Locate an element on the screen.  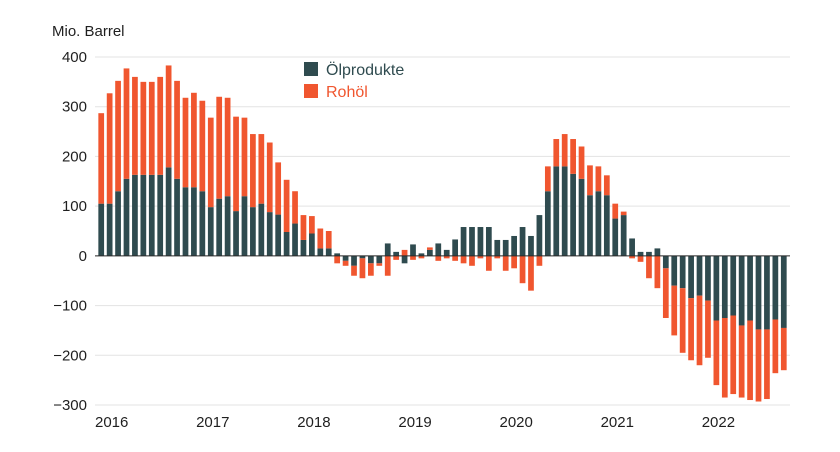
legend-label-oelprodukte: Ölprodukte is located at coordinates (365, 70).